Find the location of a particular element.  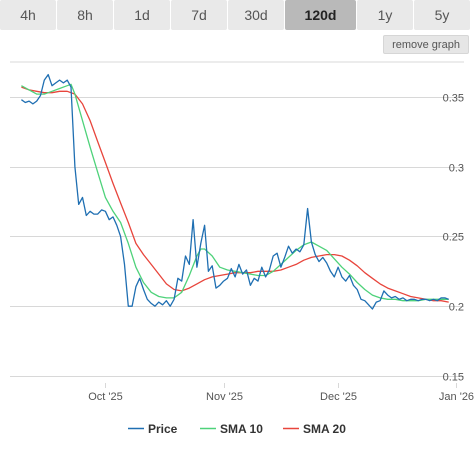

tab-1y: 1y is located at coordinates (385, 15).